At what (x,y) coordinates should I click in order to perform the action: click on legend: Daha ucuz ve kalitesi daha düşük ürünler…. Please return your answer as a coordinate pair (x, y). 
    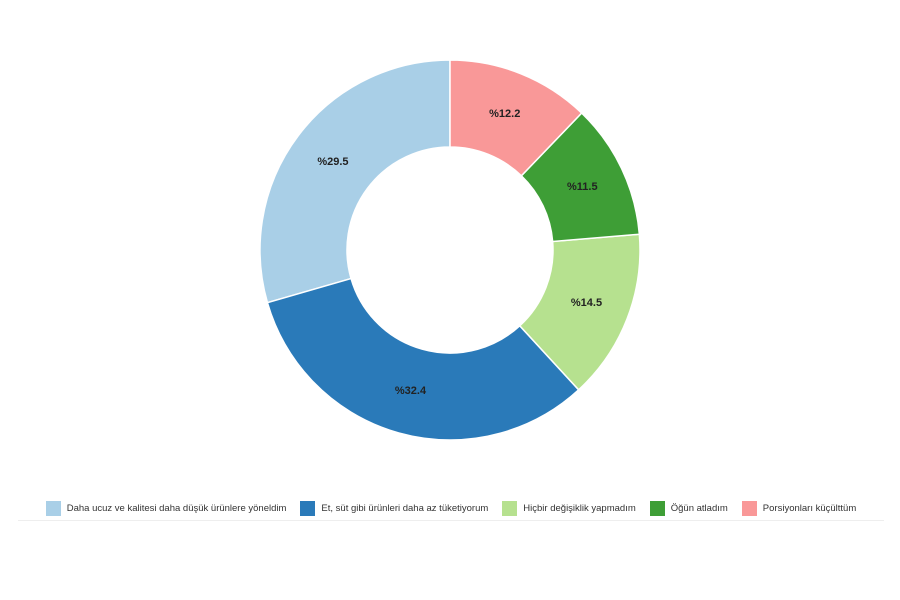
    Looking at the image, I should click on (451, 509).